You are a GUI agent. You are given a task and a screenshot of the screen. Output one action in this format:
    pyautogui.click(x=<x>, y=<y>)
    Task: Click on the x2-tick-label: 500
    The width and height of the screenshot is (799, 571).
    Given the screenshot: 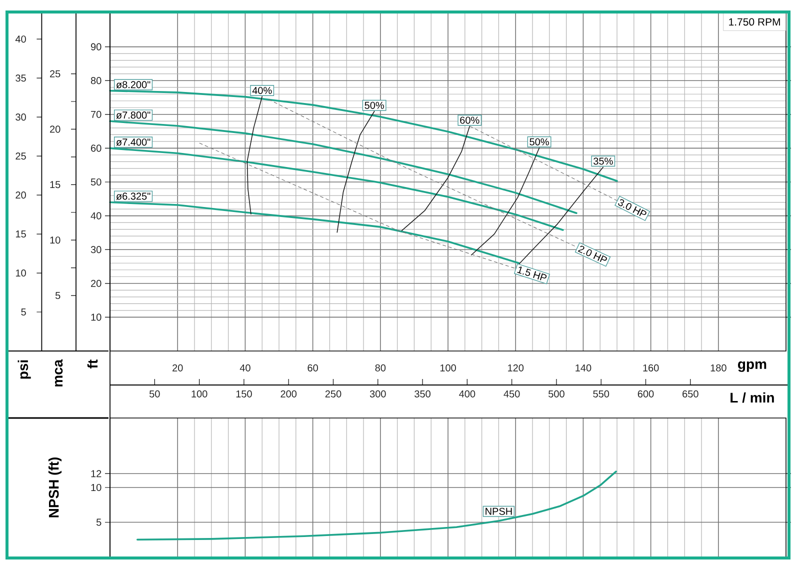 What is the action you would take?
    pyautogui.click(x=556, y=394)
    